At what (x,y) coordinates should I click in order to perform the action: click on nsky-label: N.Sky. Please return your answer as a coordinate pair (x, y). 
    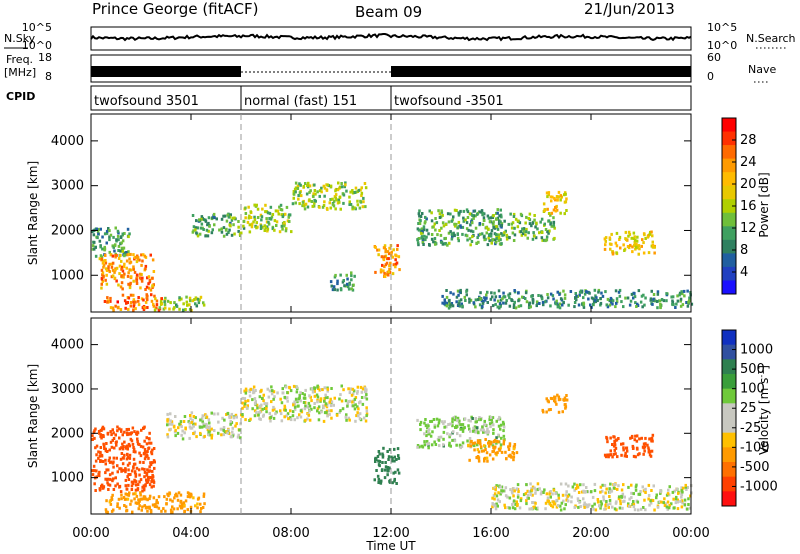
    Looking at the image, I should click on (20, 38).